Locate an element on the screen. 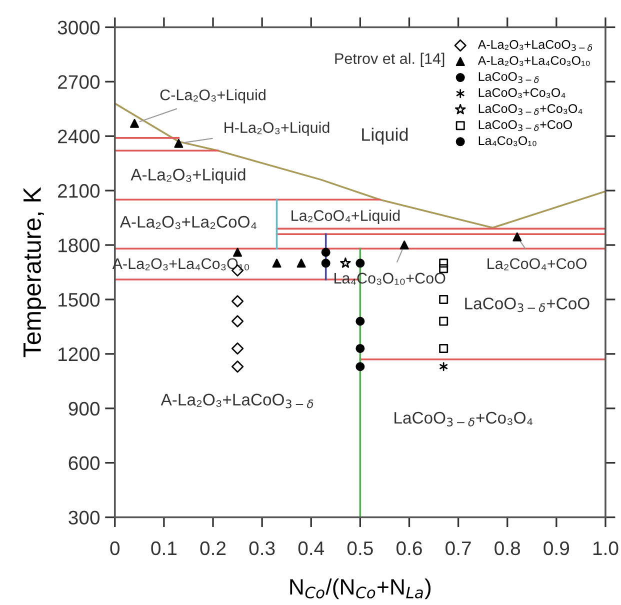  y-tick-label: 1500 is located at coordinates (79, 299).